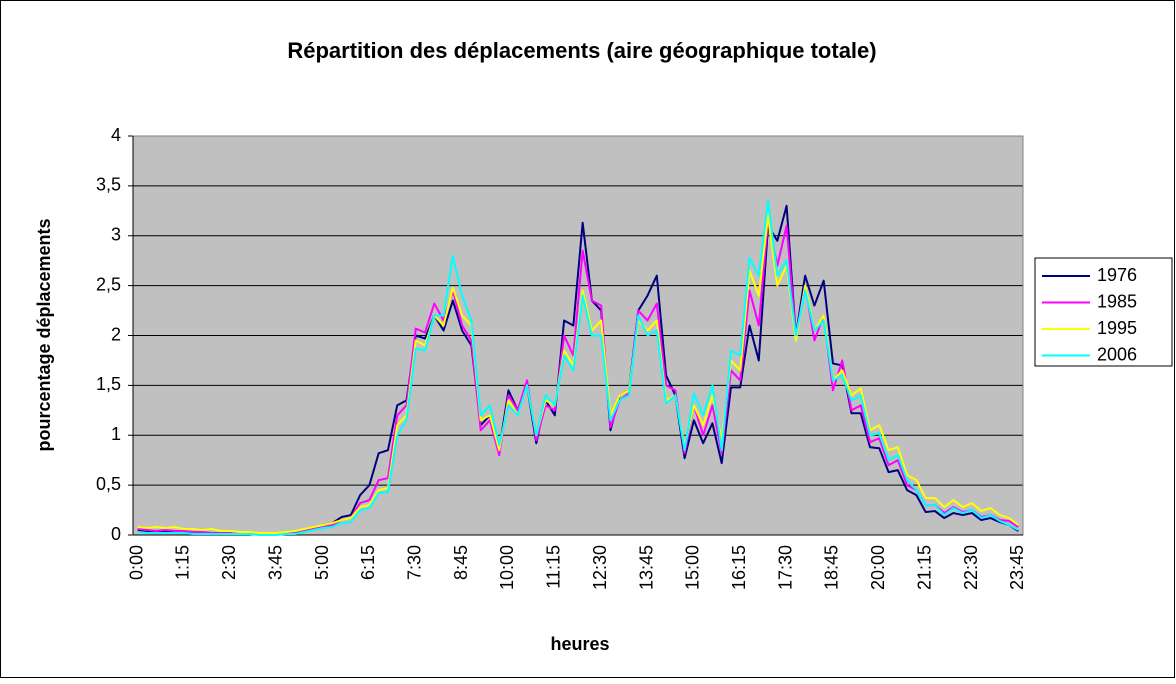 This screenshot has width=1176, height=684. I want to click on y-tick-label: 4, so click(116, 135).